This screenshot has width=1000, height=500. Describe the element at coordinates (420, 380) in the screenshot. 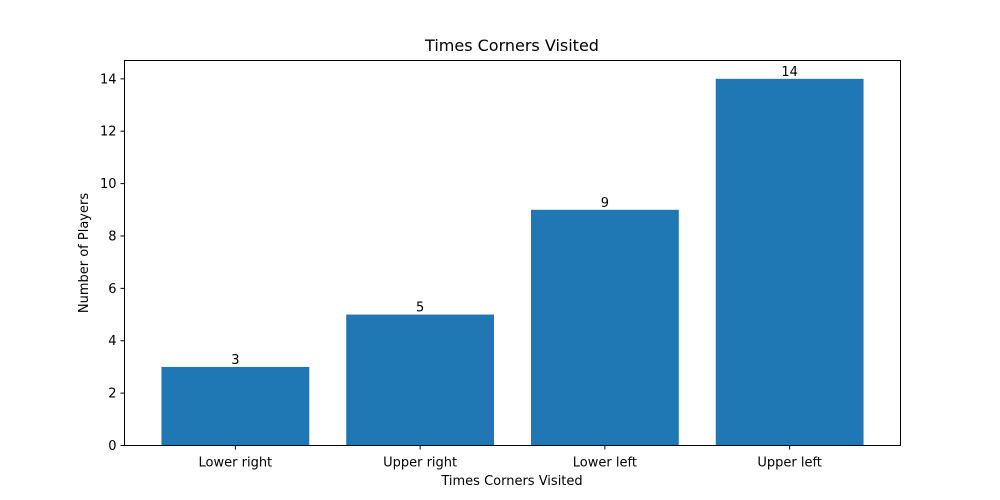

I see `bar-upper-right` at that location.